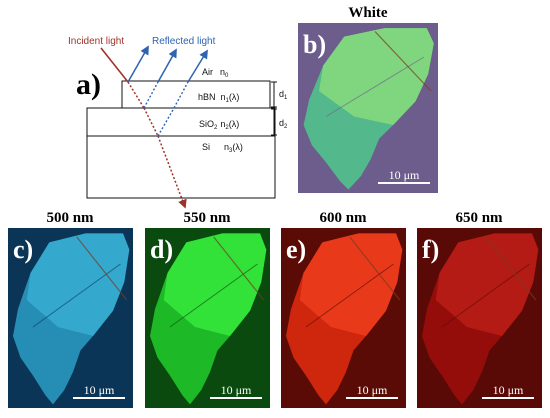 The height and width of the screenshot is (418, 550). I want to click on sio2-layer-label: SiO2 n2(λ), so click(219, 125).